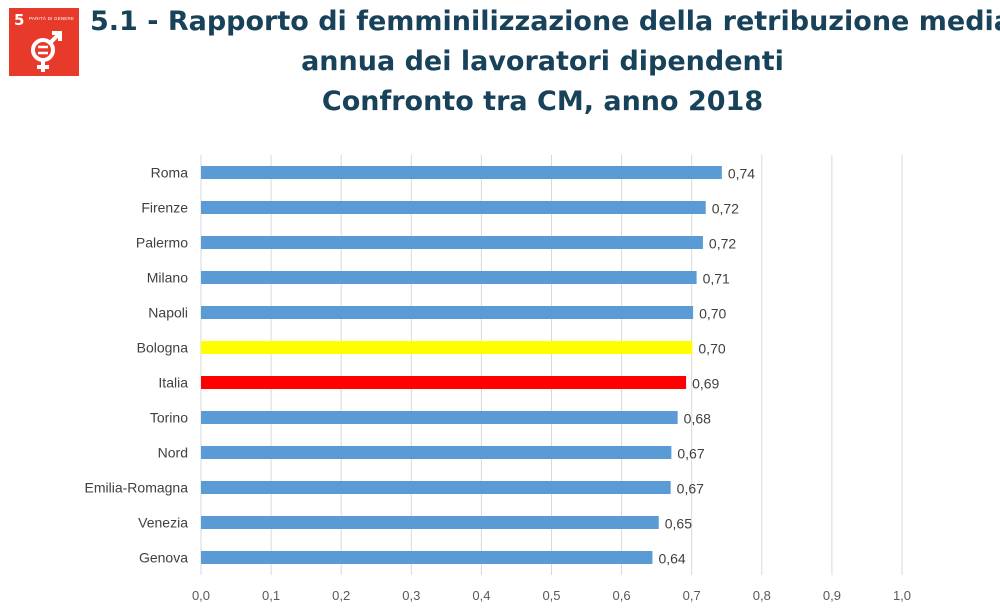  Describe the element at coordinates (692, 595) in the screenshot. I see `x-tick-label: 0,7` at that location.